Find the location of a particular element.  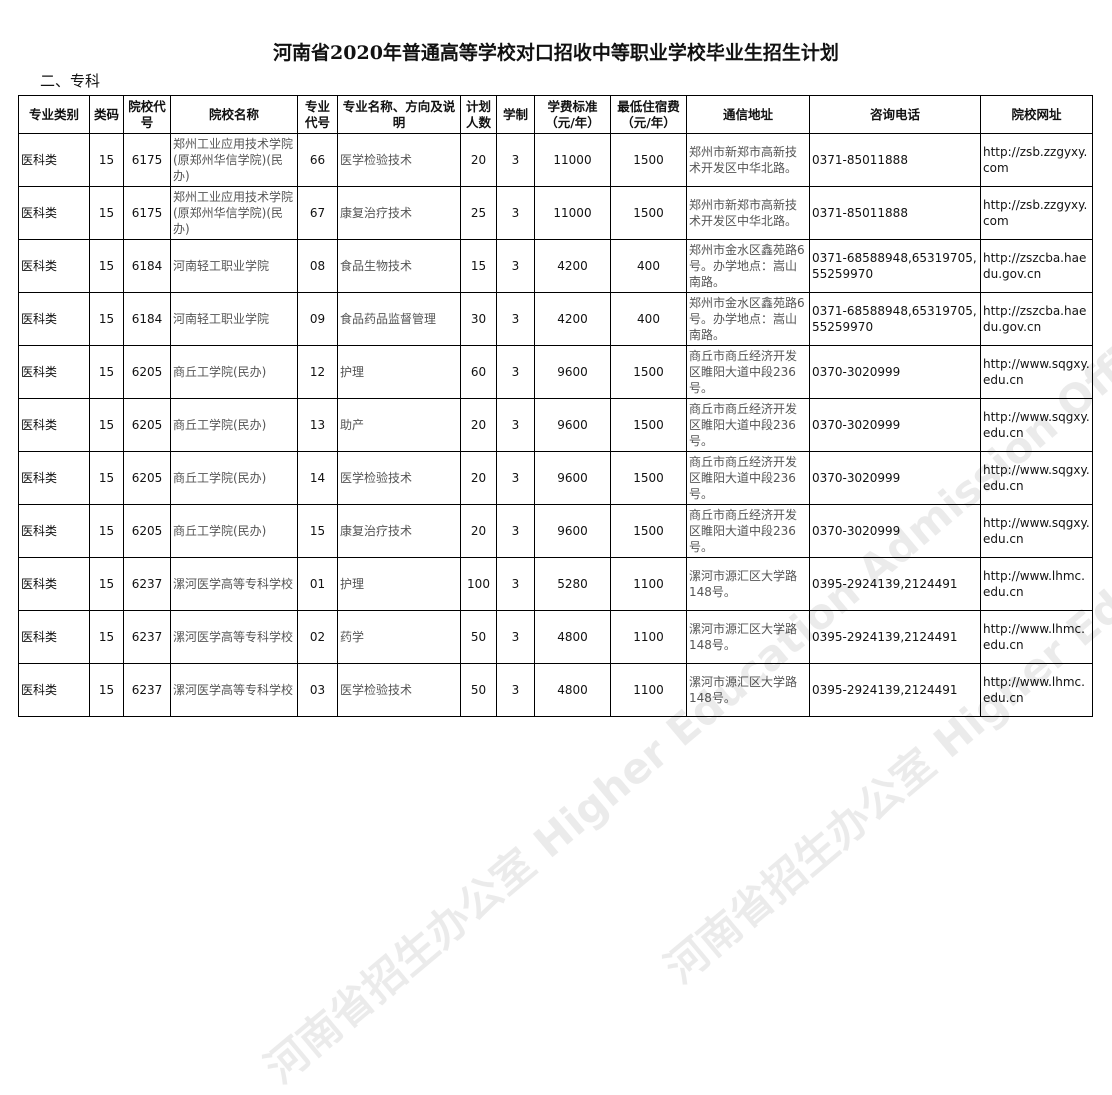

document-title: 河南省2020年普通高等学校对口招收中等职业学校毕业生招生计划 is located at coordinates (556, 53).